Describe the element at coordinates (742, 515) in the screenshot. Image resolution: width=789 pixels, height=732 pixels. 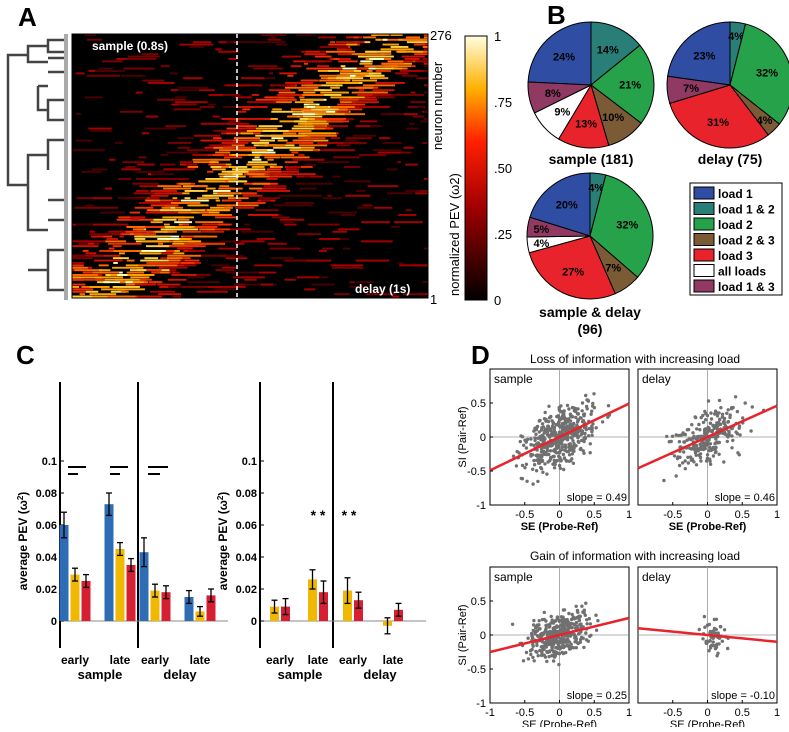
I see `x-tick-label: 0.5` at that location.